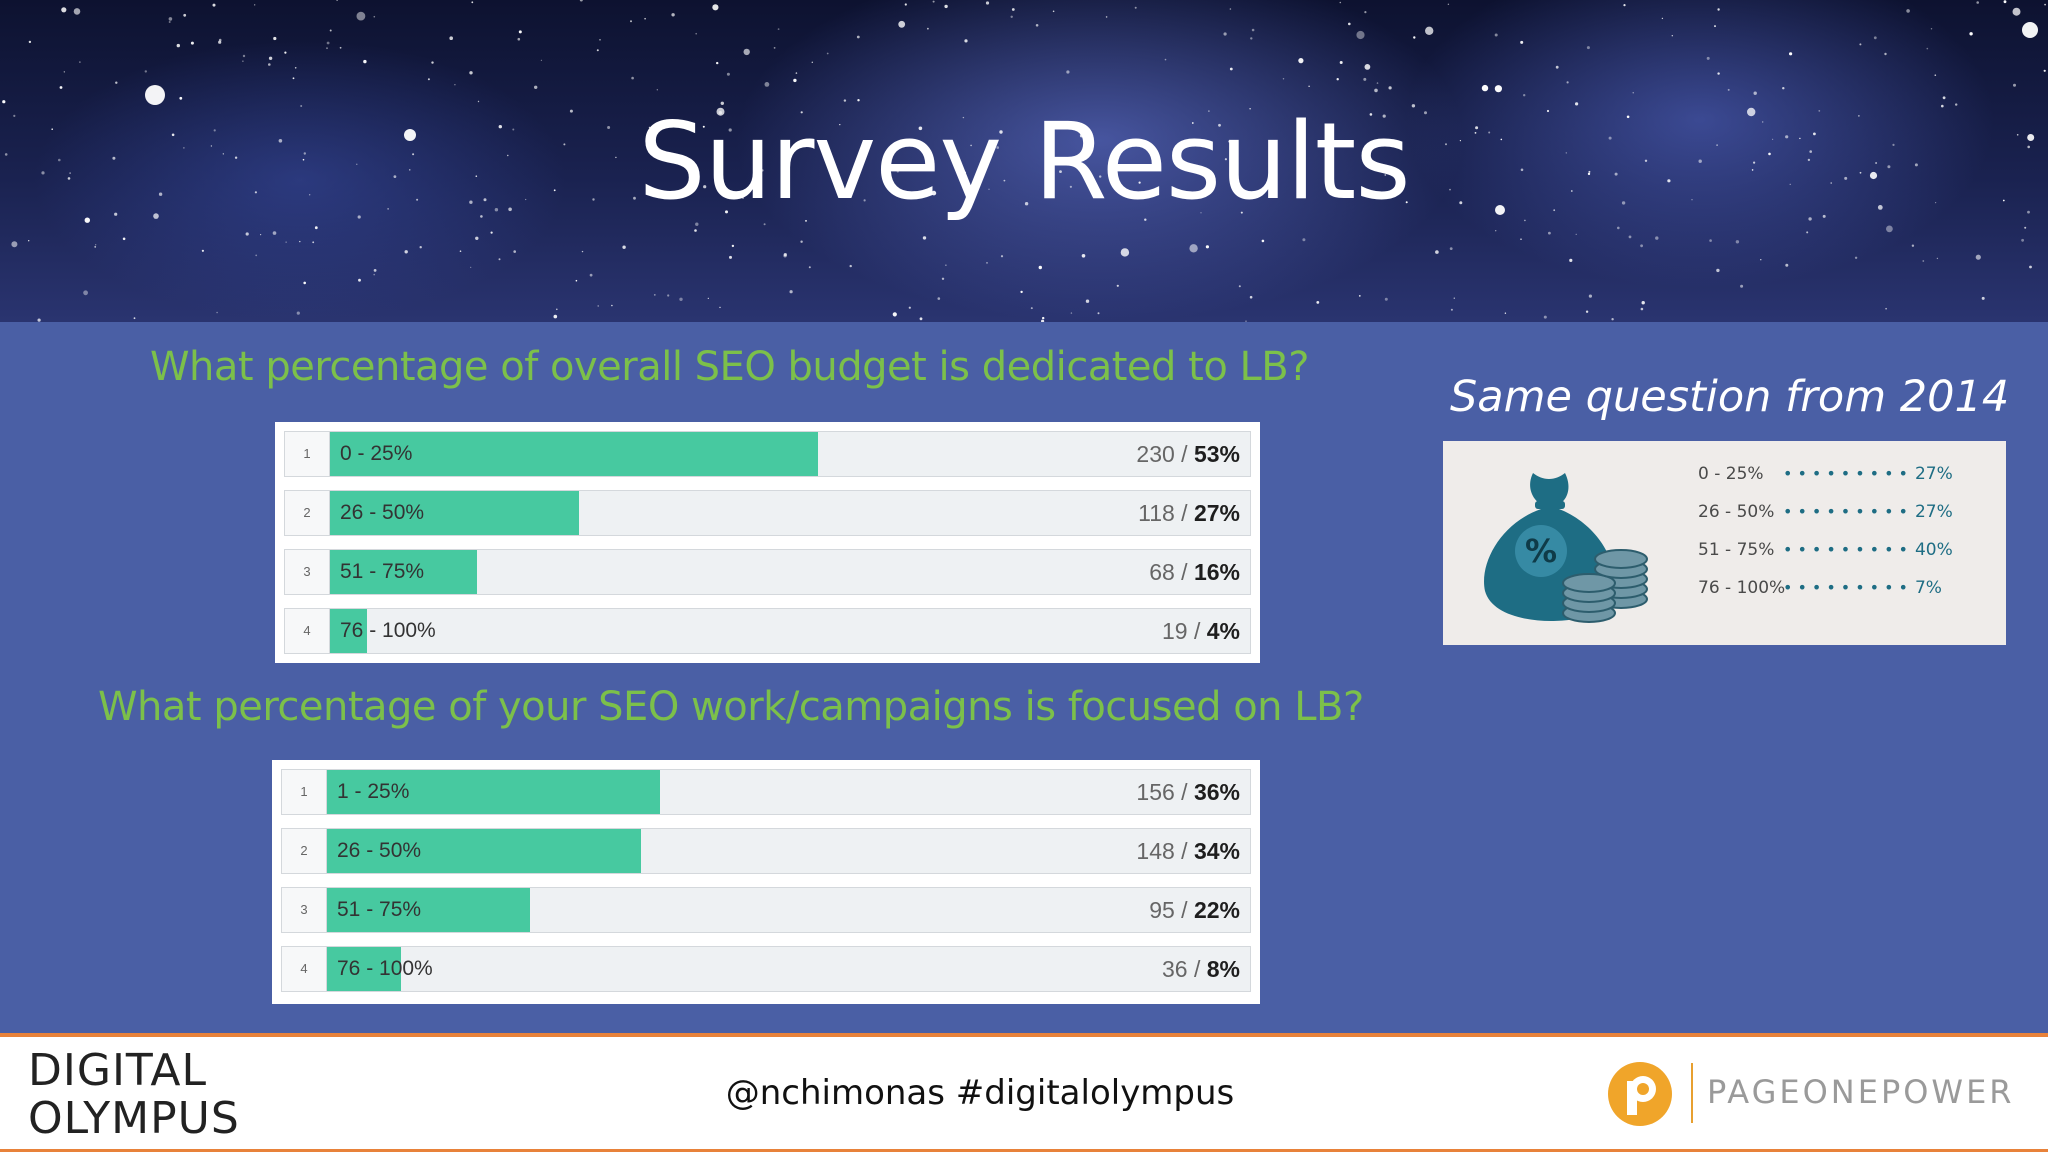 The image size is (2048, 1152). Describe the element at coordinates (1201, 631) in the screenshot. I see `count-label: 19 / 4%` at that location.